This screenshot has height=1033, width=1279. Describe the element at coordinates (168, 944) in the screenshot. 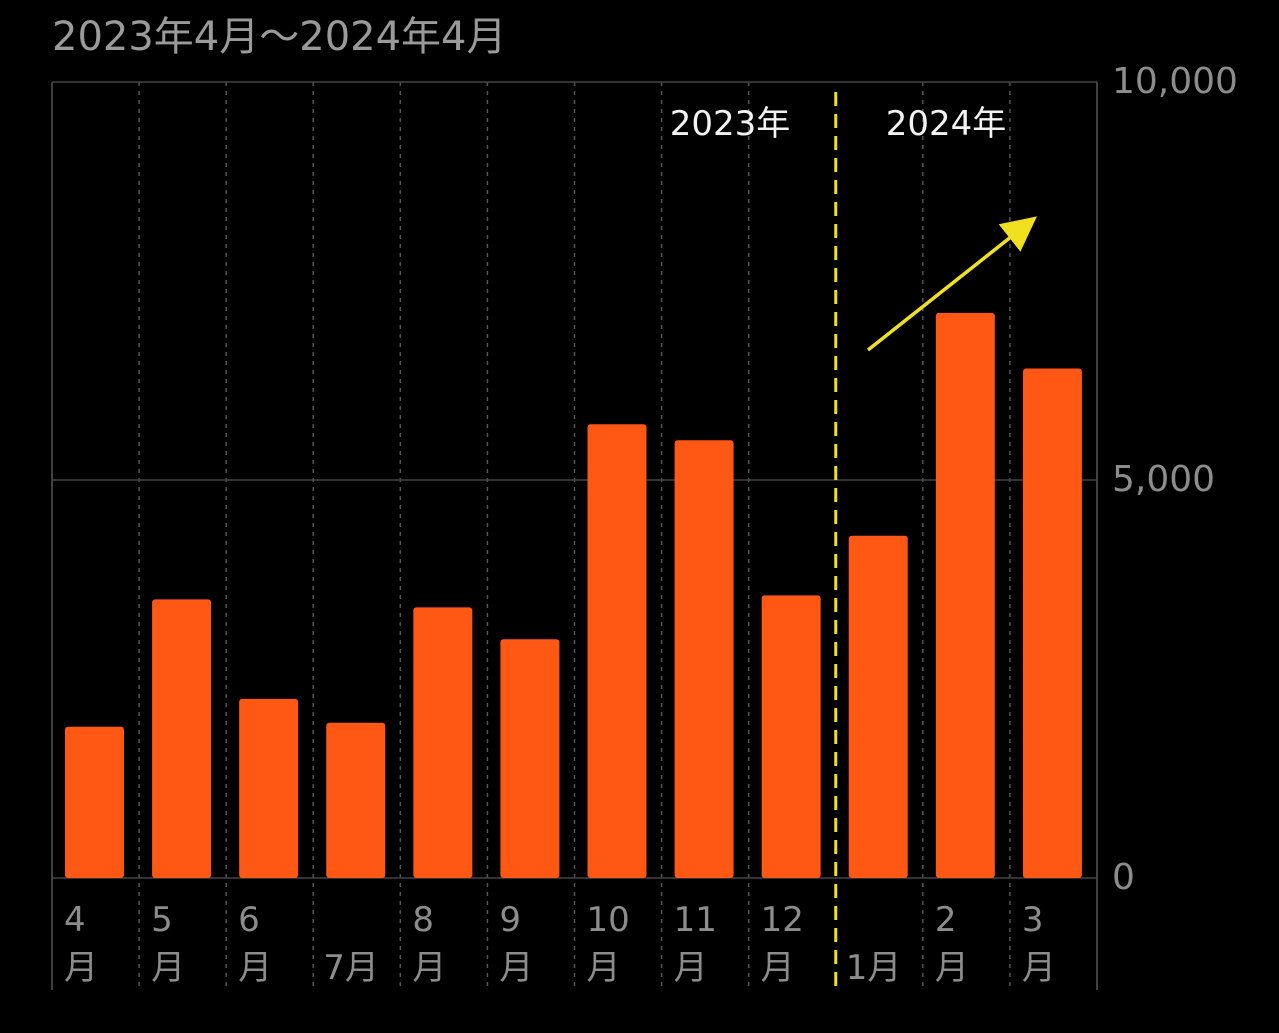

I see `x-tick-label: 5 月` at that location.